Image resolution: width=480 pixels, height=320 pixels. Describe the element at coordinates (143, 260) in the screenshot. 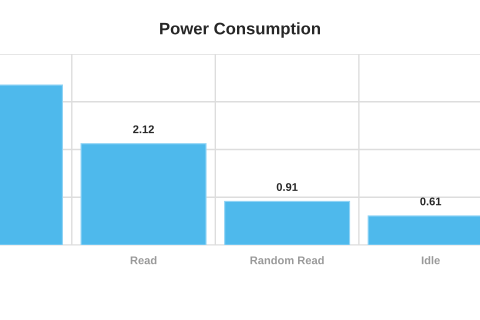

I see `x-tick-label: Read` at that location.